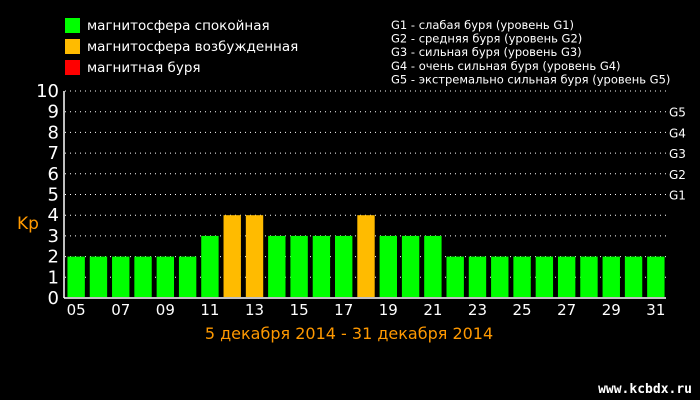  I want to click on y-tick-label: 1, so click(53, 277).